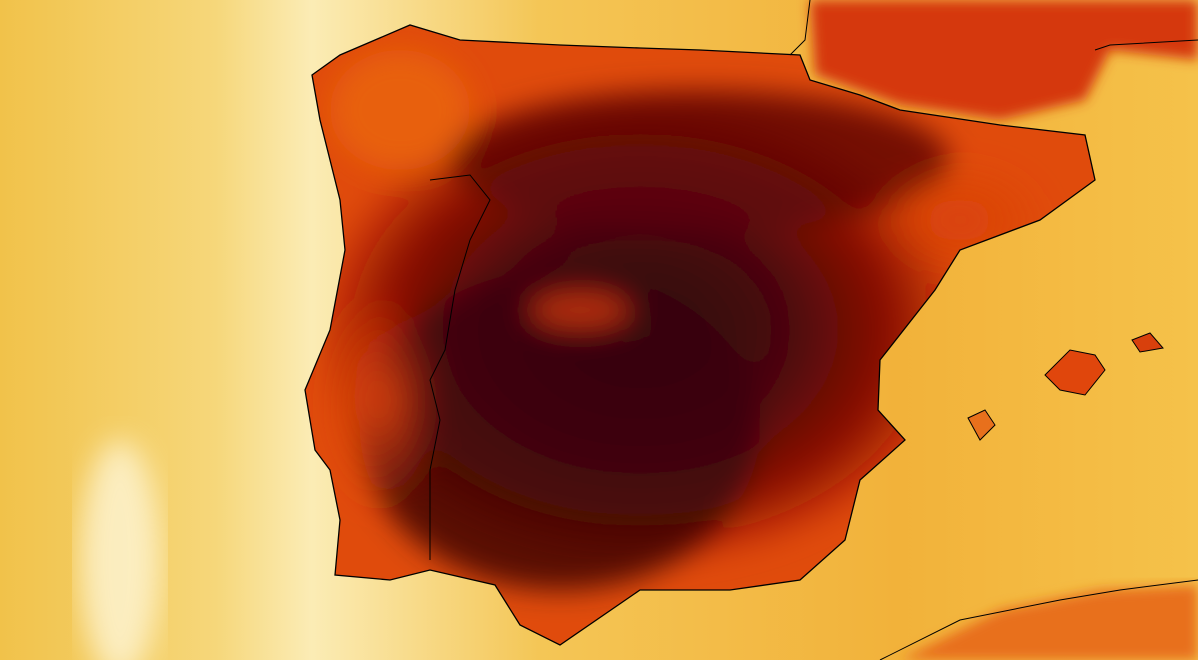 The height and width of the screenshot is (660, 1198). What do you see at coordinates (981, 425) in the screenshot?
I see `ibiza` at bounding box center [981, 425].